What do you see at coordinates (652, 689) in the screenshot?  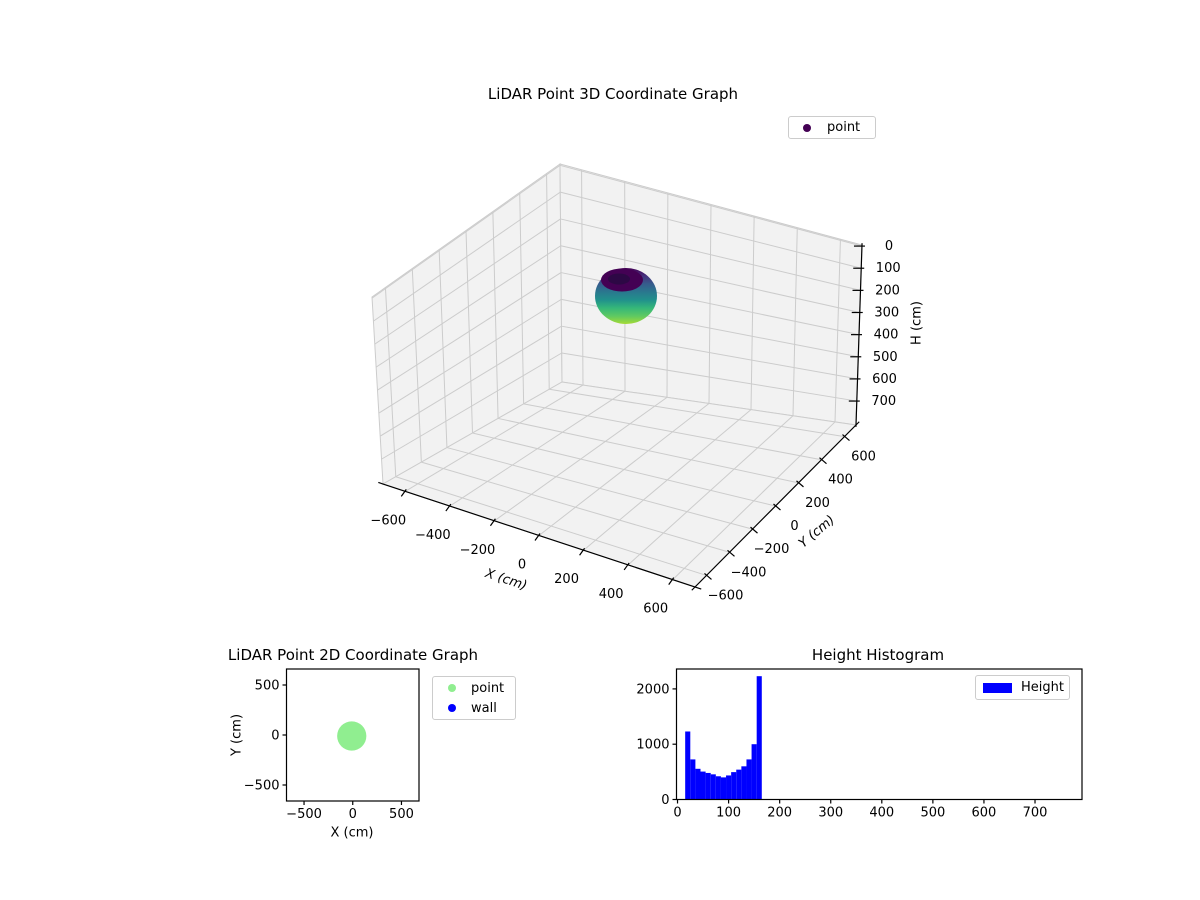 I see `svg-text: 2000` at bounding box center [652, 689].